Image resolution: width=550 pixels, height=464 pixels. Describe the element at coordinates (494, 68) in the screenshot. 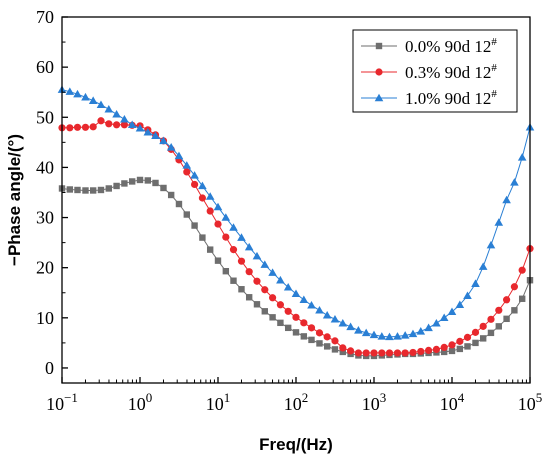

I see `legend-label-superscript: #` at that location.